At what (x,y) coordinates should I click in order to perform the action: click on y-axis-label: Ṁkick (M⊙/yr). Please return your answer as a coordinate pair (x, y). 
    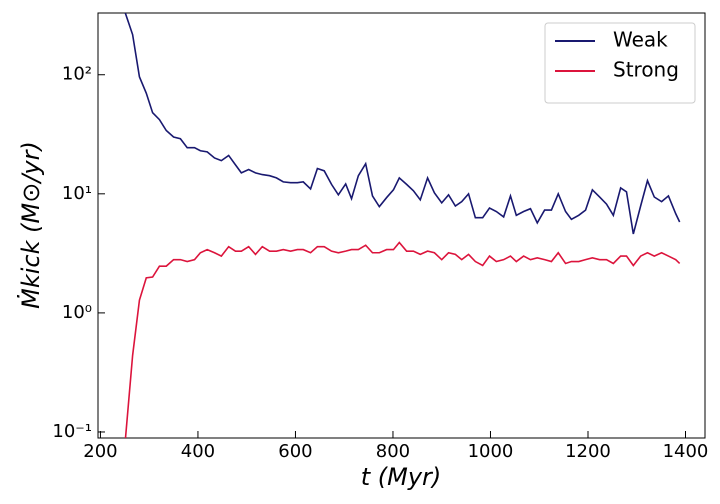
    Looking at the image, I should click on (30, 225).